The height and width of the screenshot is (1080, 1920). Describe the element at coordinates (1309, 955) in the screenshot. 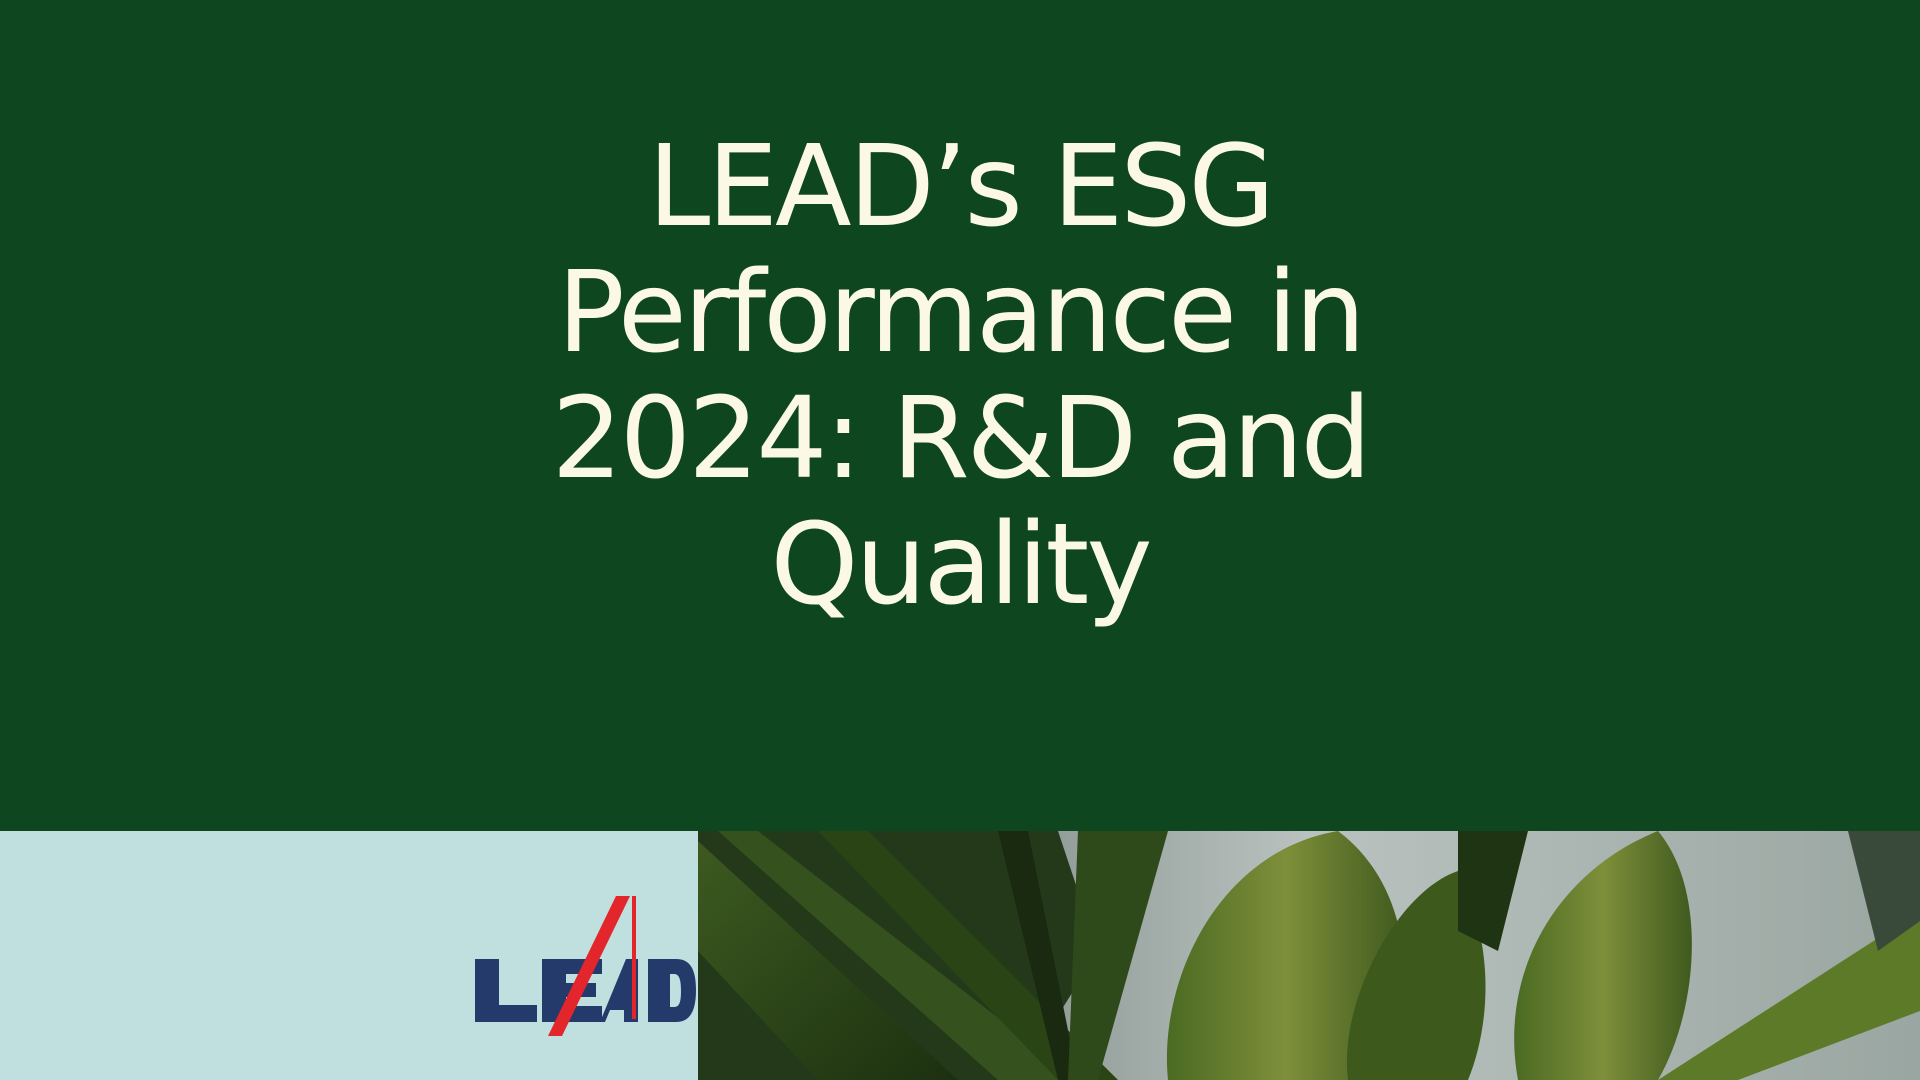

I see `plant-photo` at that location.